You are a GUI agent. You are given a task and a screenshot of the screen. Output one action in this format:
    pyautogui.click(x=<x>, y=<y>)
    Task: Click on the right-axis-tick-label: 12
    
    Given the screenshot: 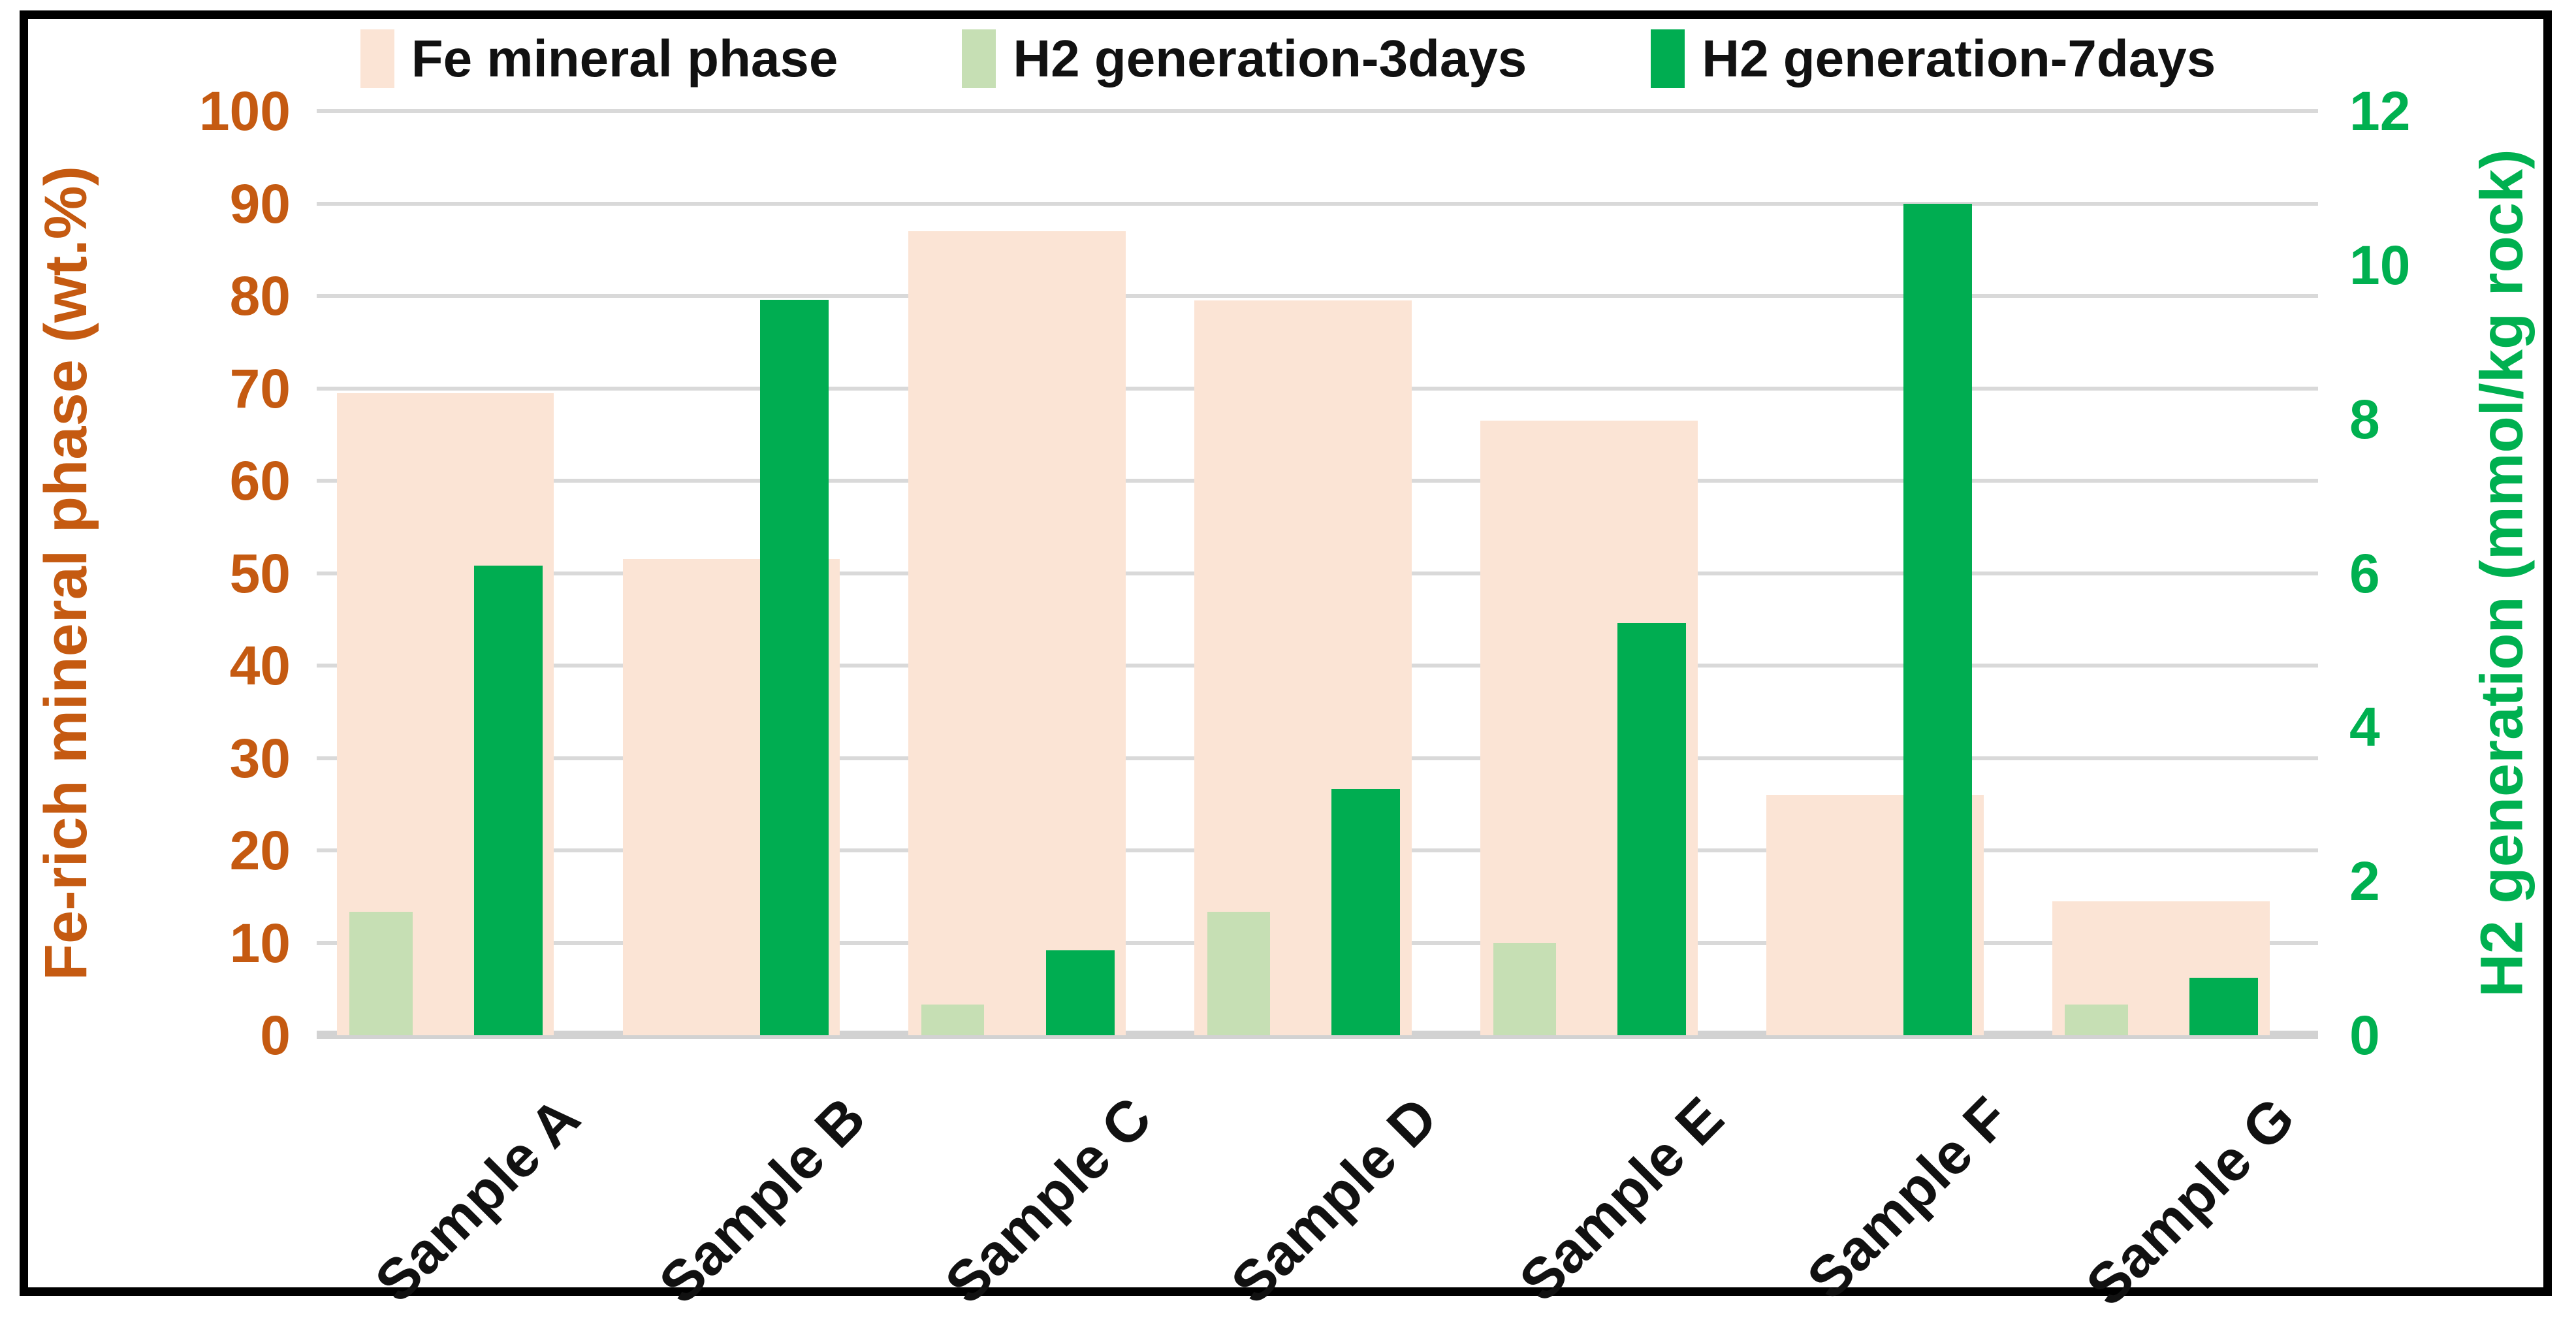 What is the action you would take?
    pyautogui.click(x=2380, y=111)
    